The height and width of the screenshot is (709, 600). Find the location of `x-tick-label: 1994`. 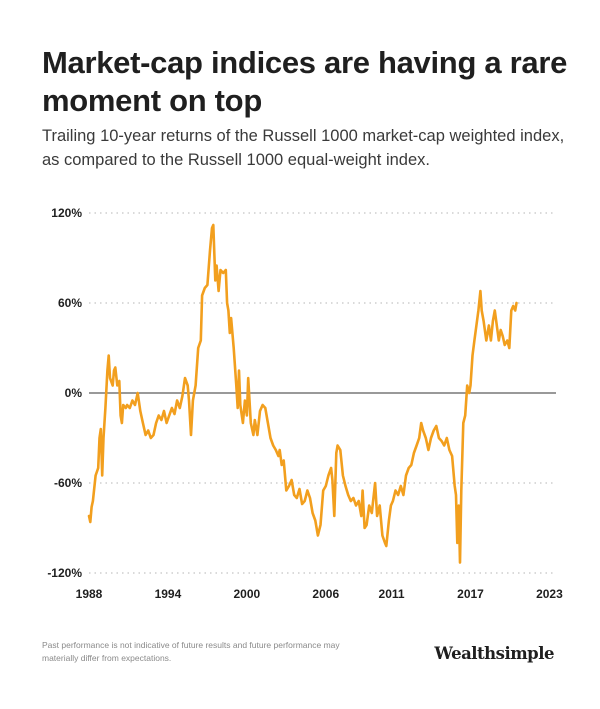

x-tick-label: 1994 is located at coordinates (168, 594).